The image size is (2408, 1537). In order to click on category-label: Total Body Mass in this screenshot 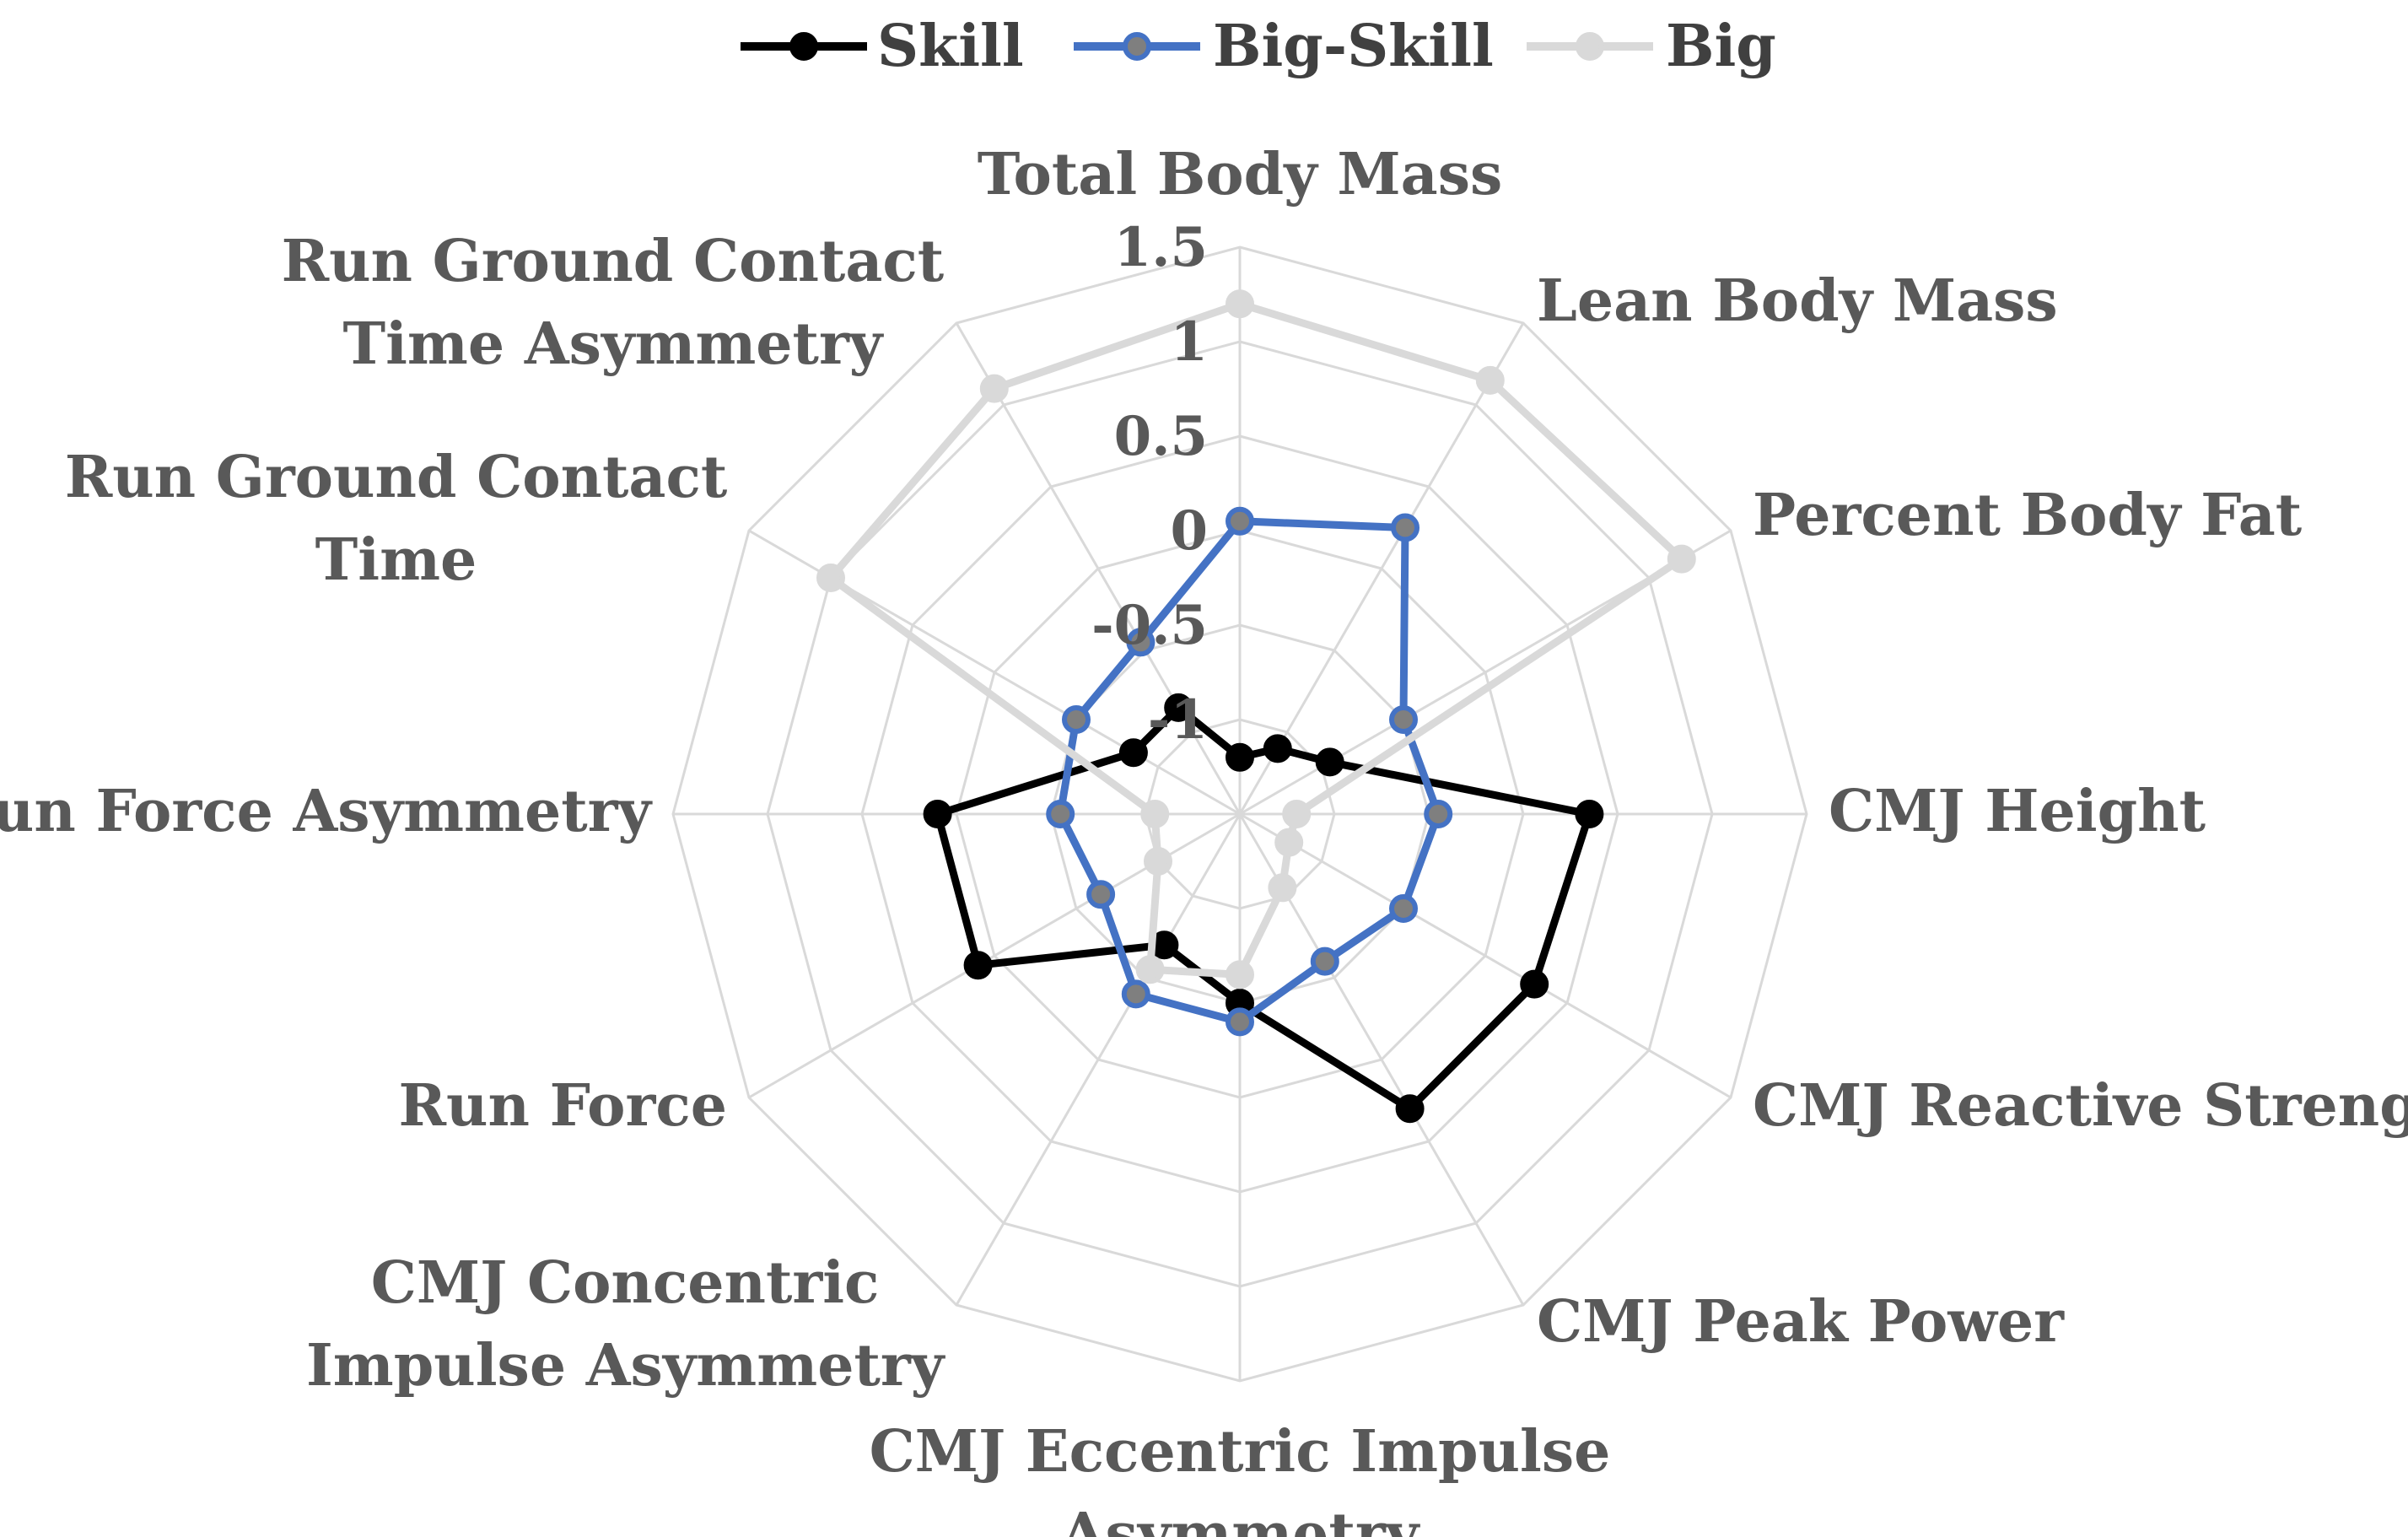, I will do `click(1240, 174)`.